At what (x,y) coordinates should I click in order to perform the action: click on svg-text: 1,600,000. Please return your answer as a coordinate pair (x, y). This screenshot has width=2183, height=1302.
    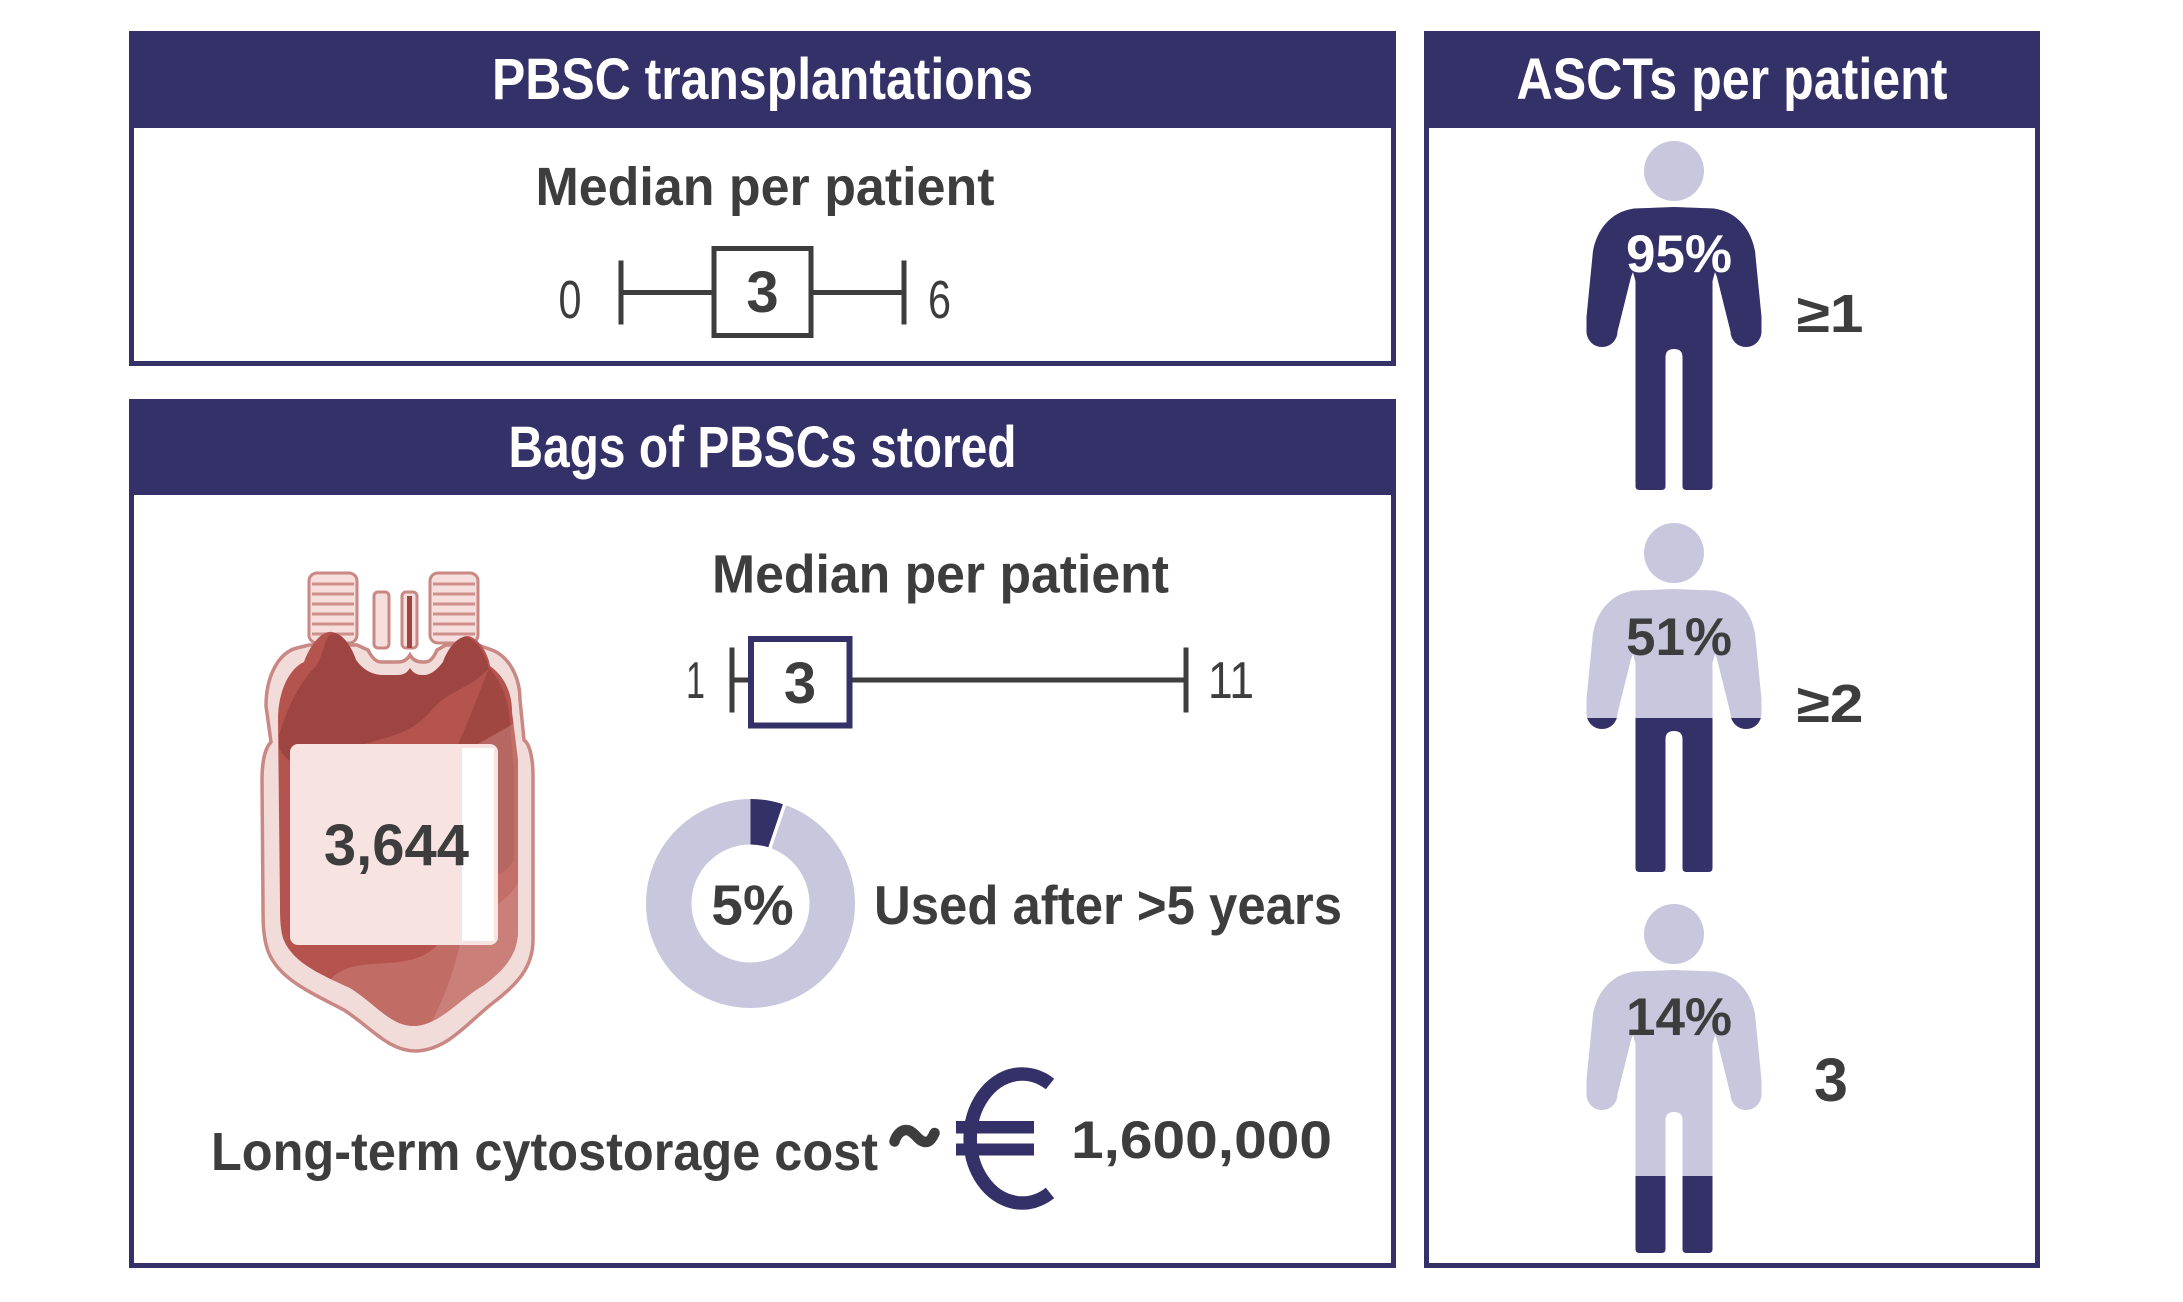
    Looking at the image, I should click on (1201, 1140).